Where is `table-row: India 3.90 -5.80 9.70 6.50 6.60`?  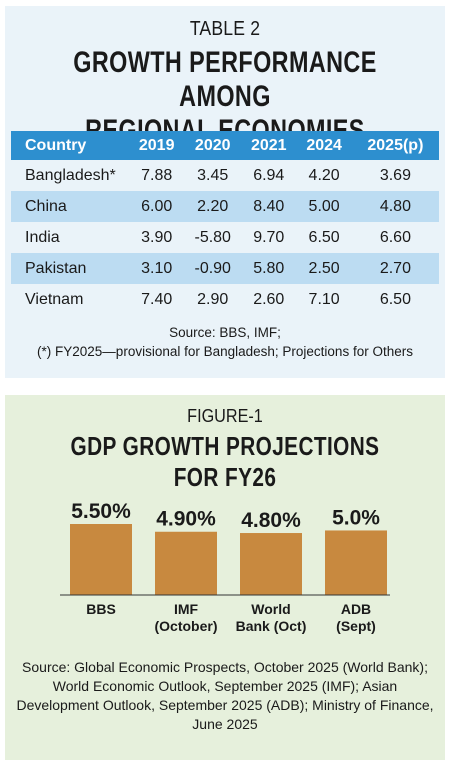 table-row: India 3.90 -5.80 9.70 6.50 6.60 is located at coordinates (225, 237).